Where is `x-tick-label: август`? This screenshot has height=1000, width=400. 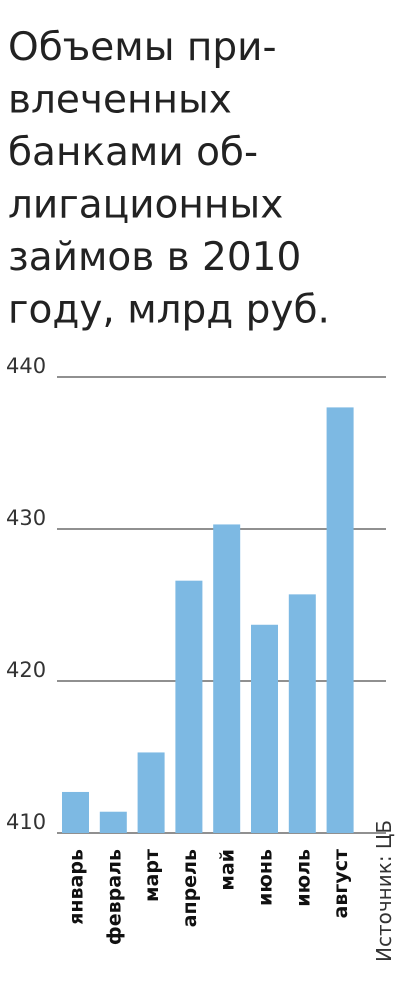
x-tick-label: август is located at coordinates (341, 883).